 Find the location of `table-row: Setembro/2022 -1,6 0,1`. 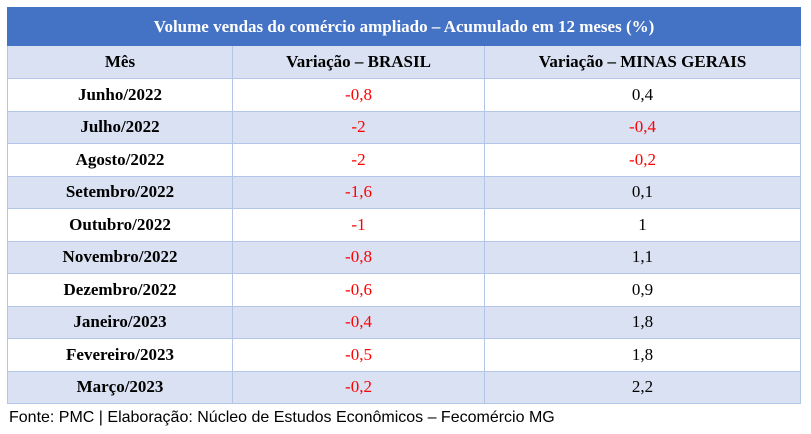

table-row: Setembro/2022 -1,6 0,1 is located at coordinates (404, 192).